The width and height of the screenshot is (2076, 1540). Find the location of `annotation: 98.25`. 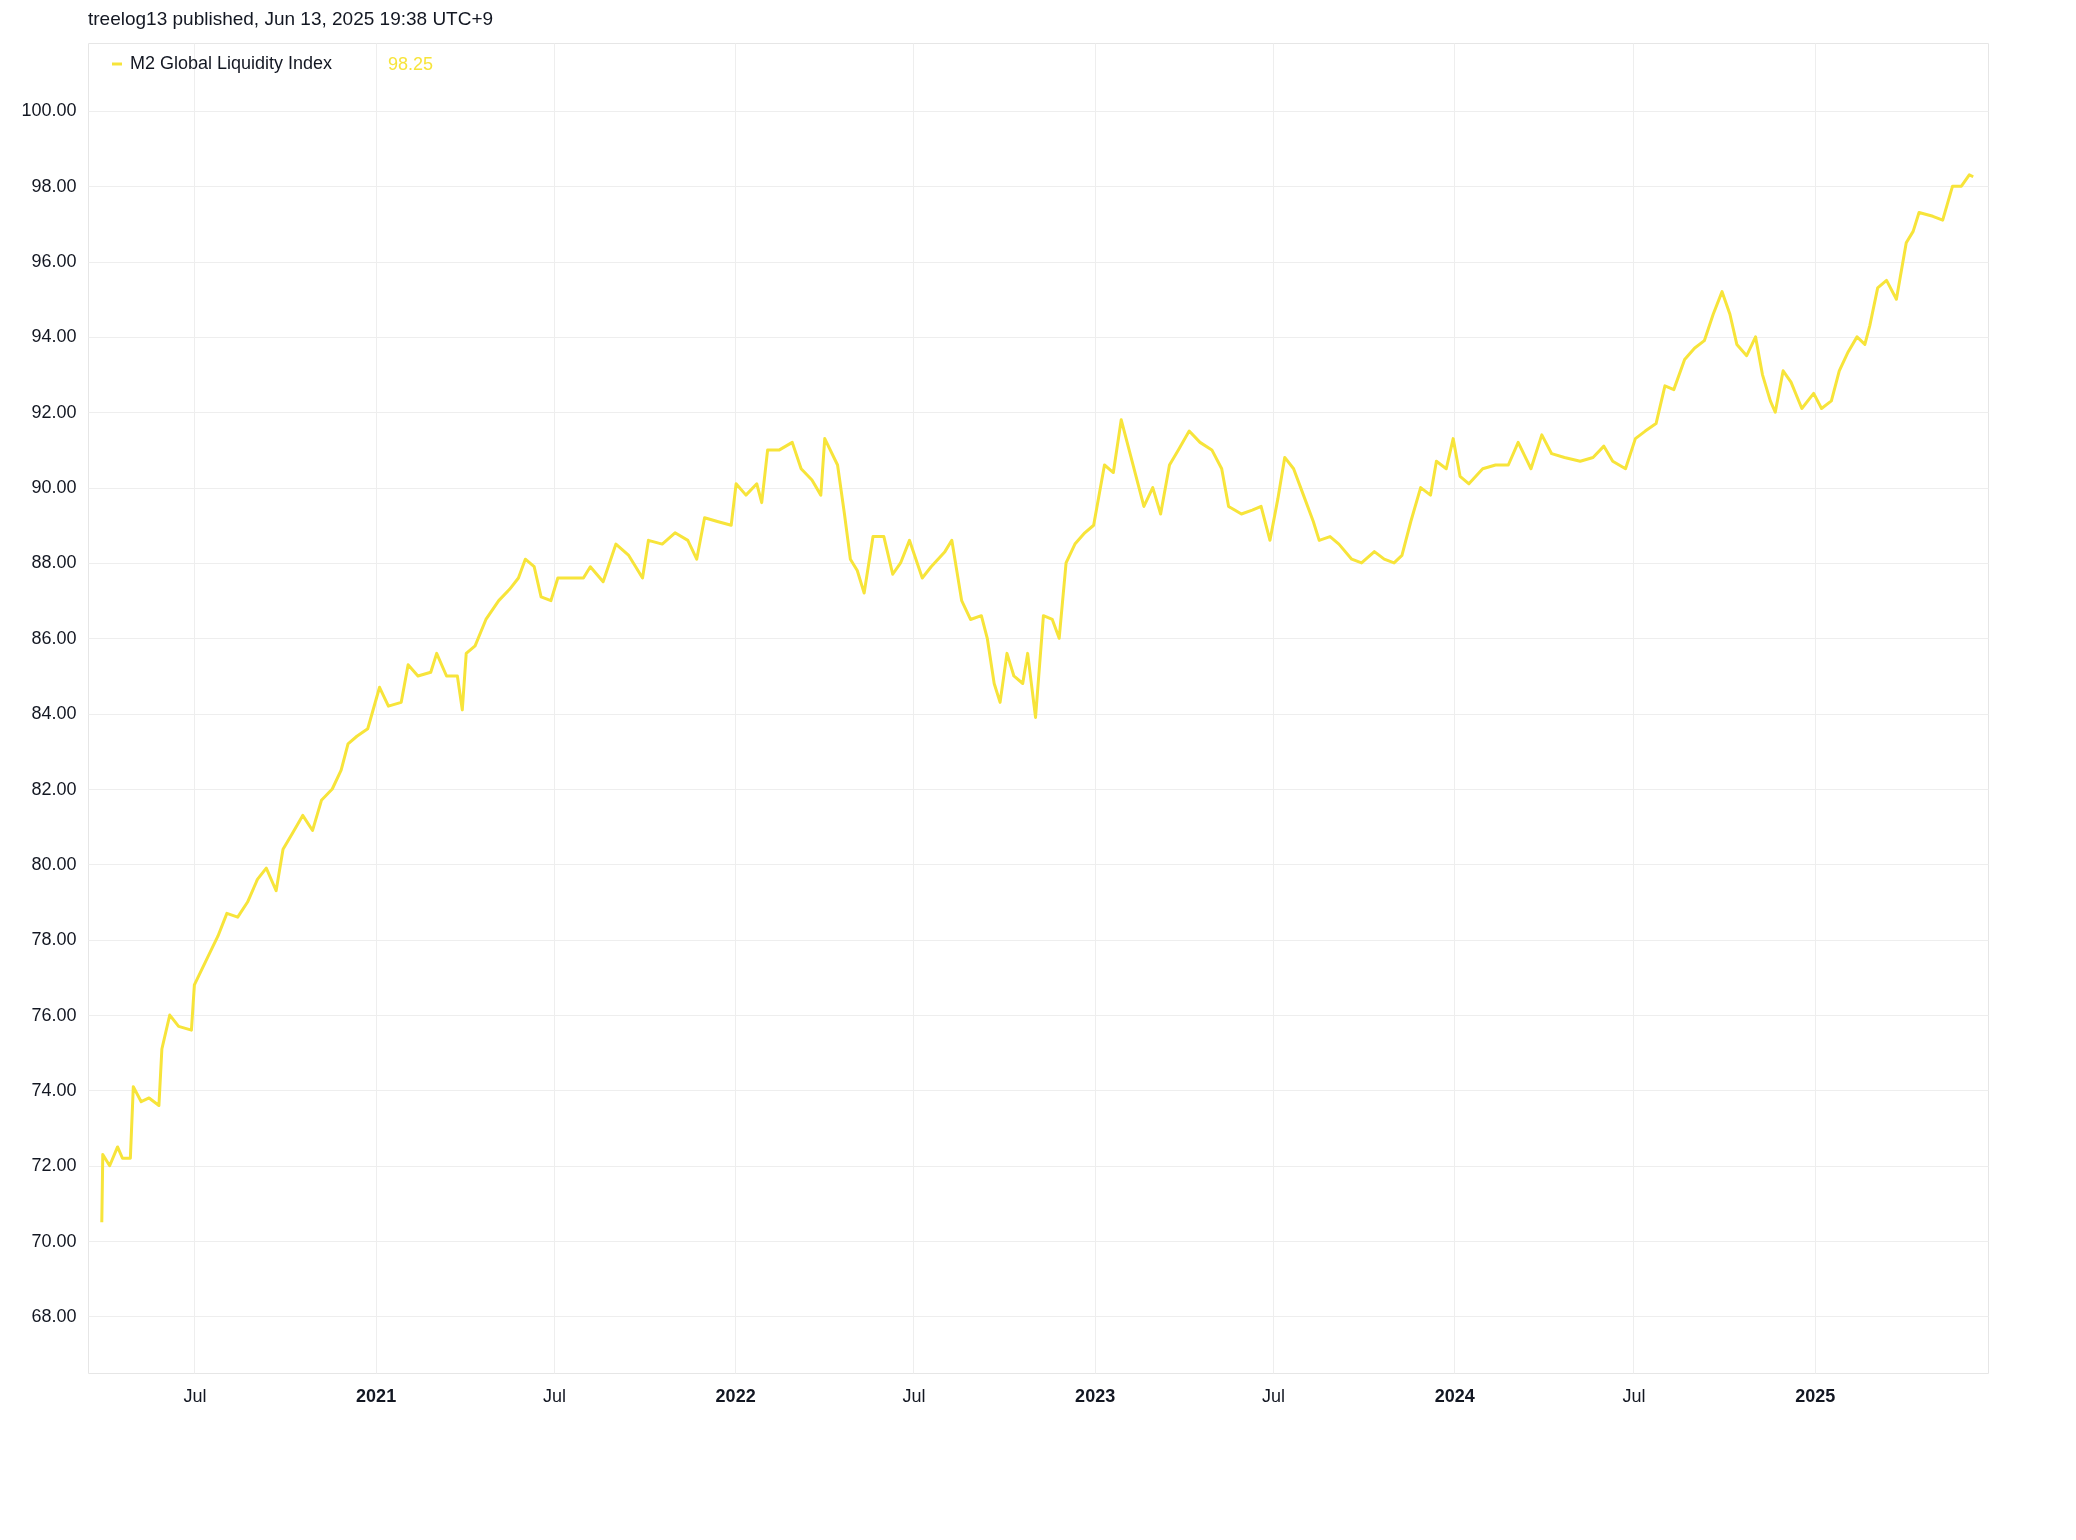

annotation: 98.25 is located at coordinates (411, 64).